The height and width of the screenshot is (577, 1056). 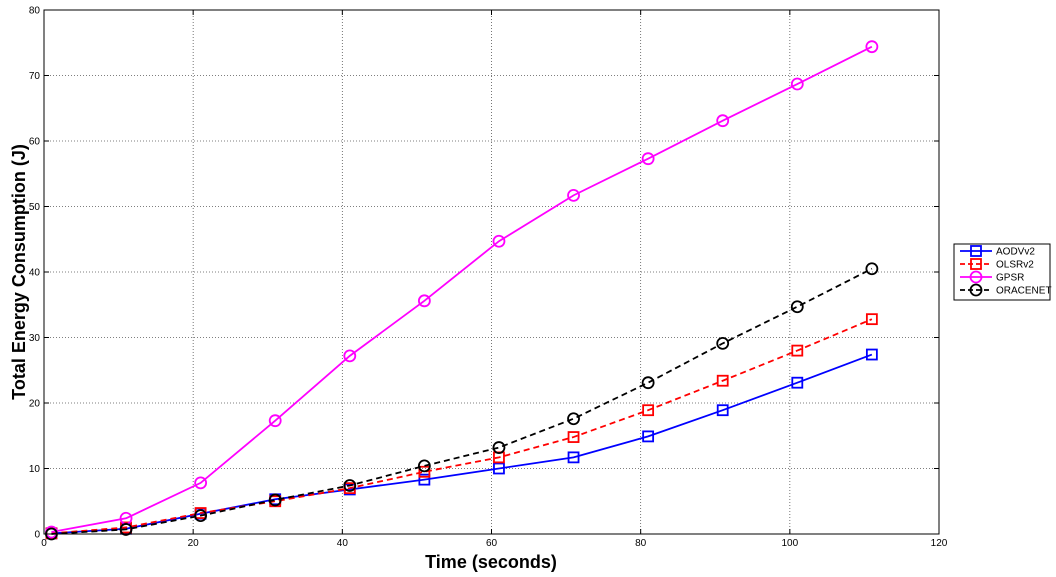 What do you see at coordinates (194, 543) in the screenshot?
I see `x-tick-label: 20` at bounding box center [194, 543].